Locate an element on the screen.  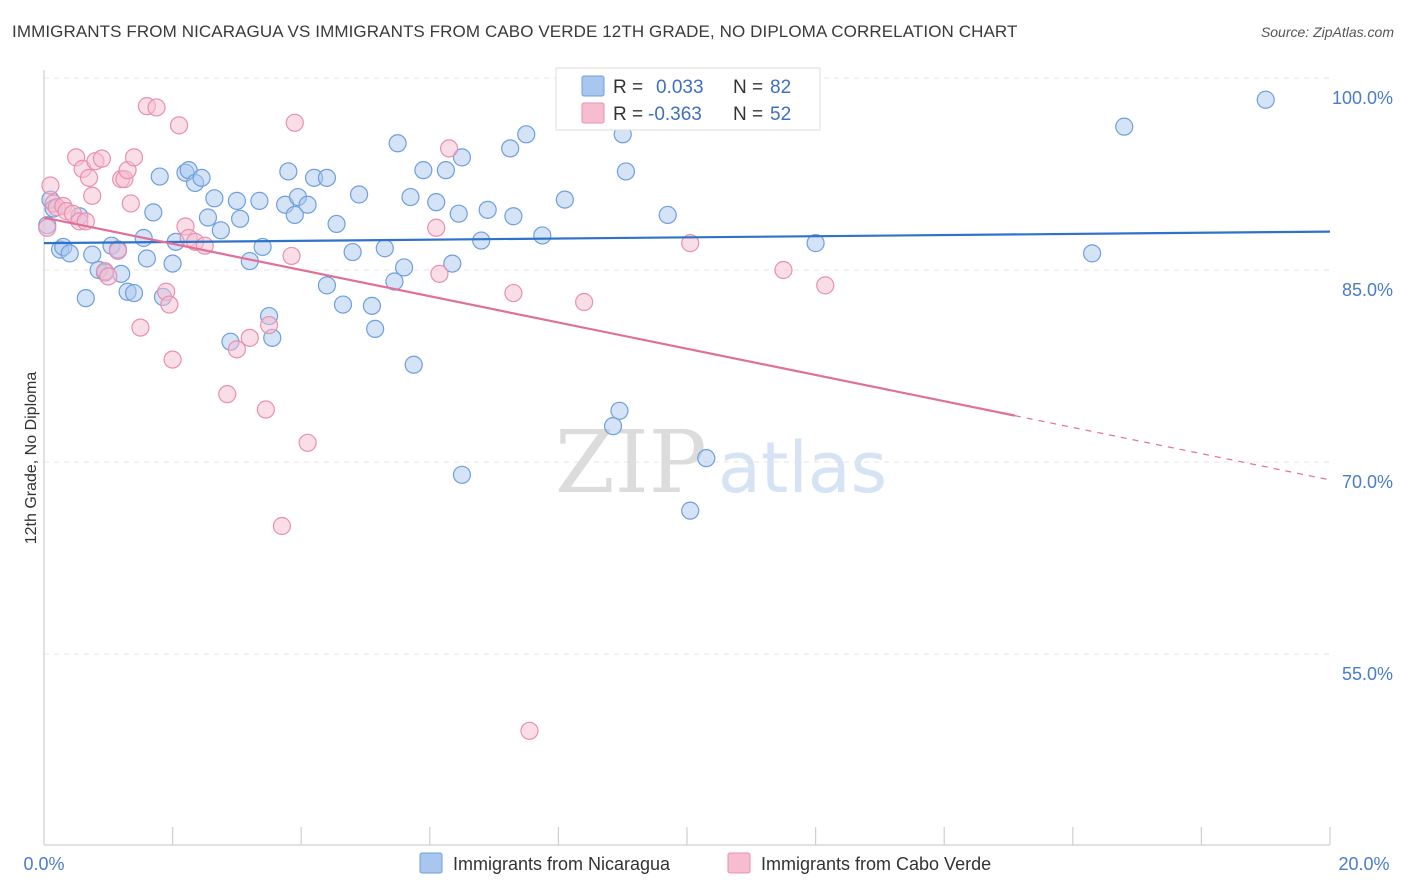
legend-label-nicaragua: Immigrants from Nicaragua is located at coordinates (562, 864).